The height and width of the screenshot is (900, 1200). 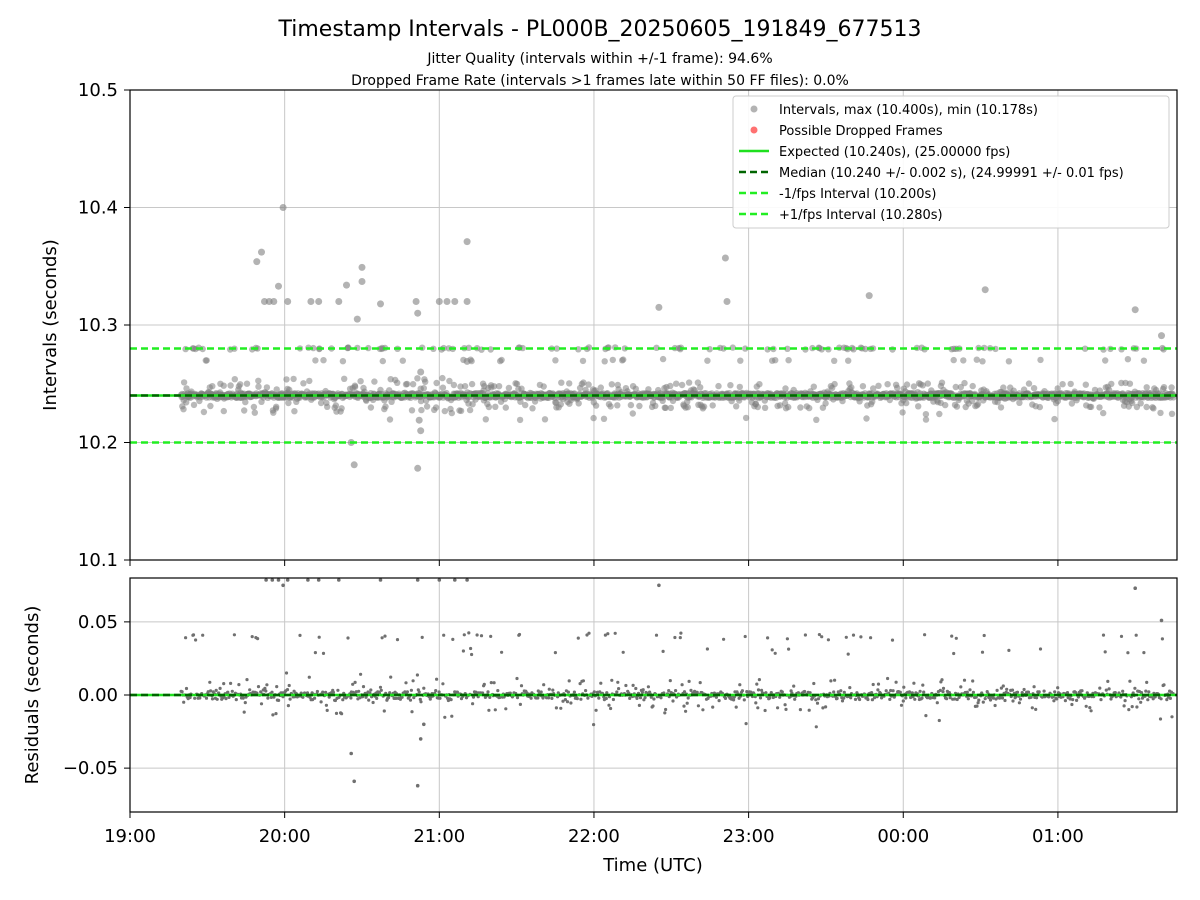 What do you see at coordinates (652, 865) in the screenshot?
I see `x-axis-label: Time (UTC)` at bounding box center [652, 865].